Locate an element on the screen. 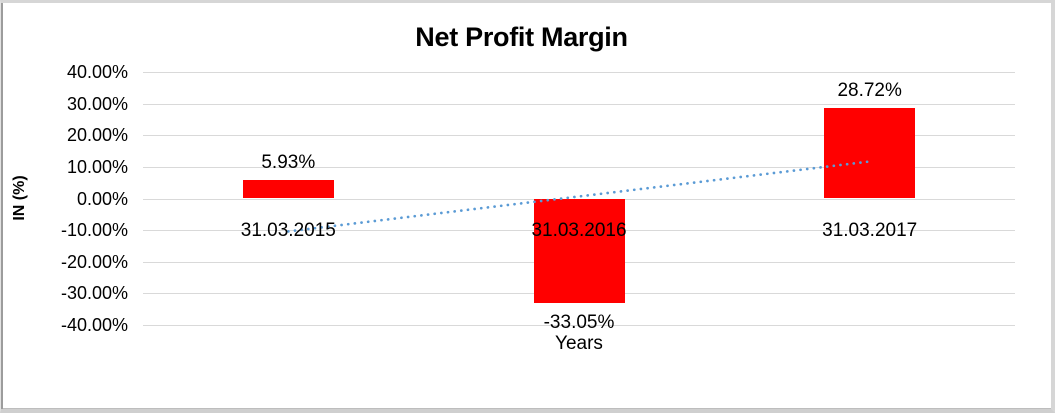 This screenshot has width=1055, height=413. y-tick-label: 30.00% is located at coordinates (97, 103).